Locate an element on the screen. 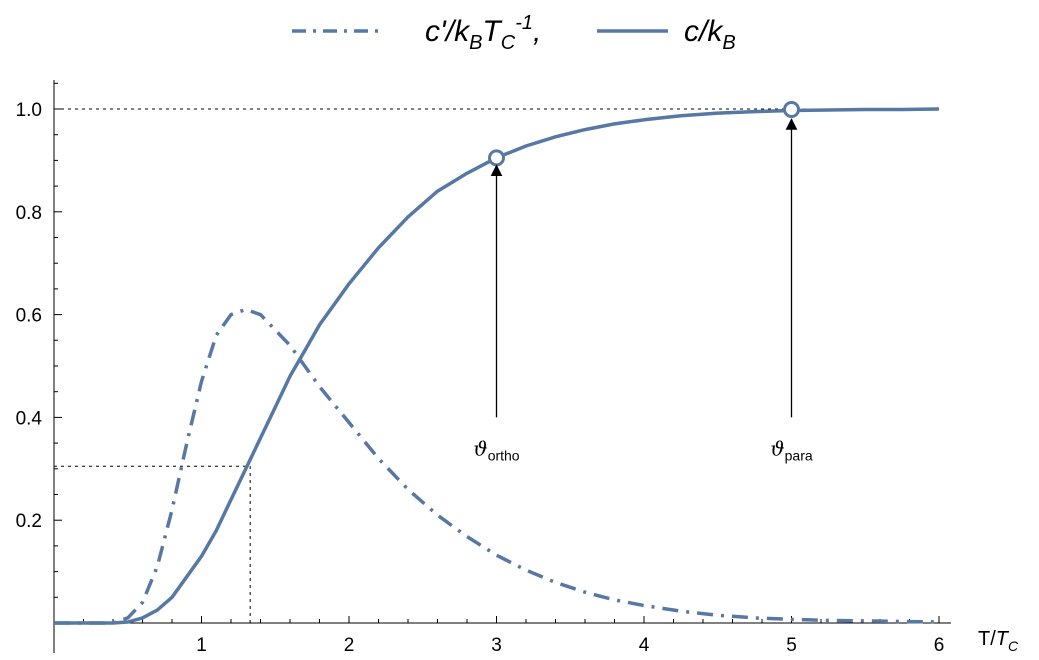 The image size is (1039, 660). x-tick-label: 1 is located at coordinates (201, 645).